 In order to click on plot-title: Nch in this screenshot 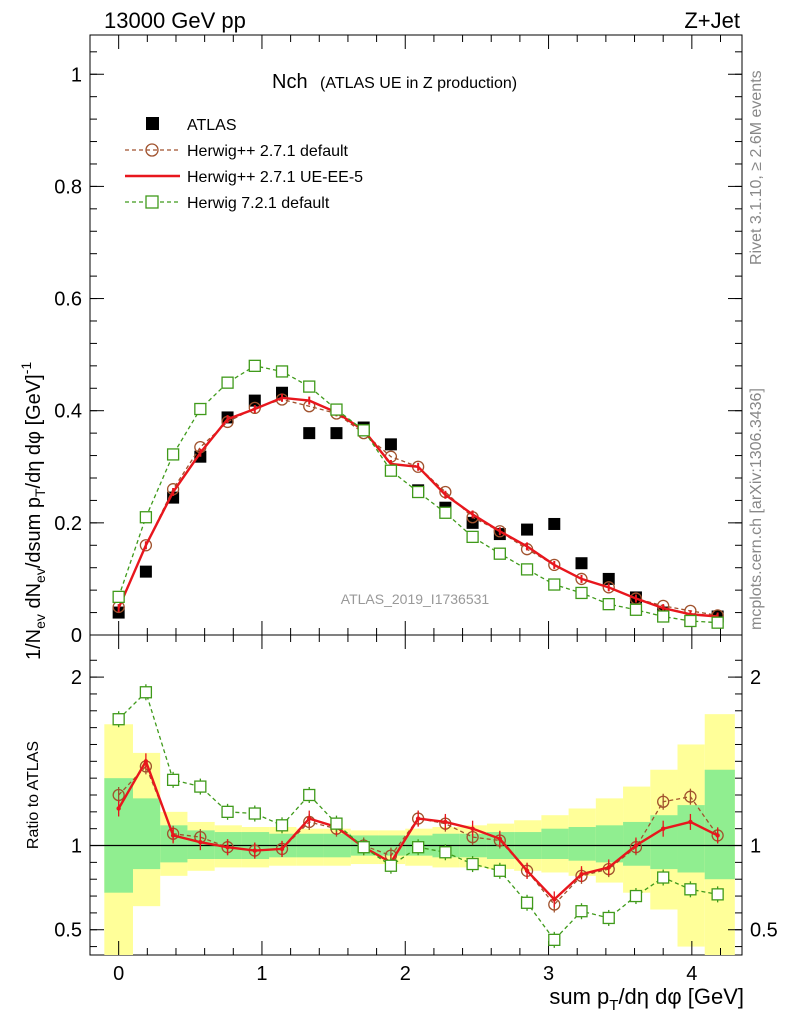, I will do `click(290, 82)`.